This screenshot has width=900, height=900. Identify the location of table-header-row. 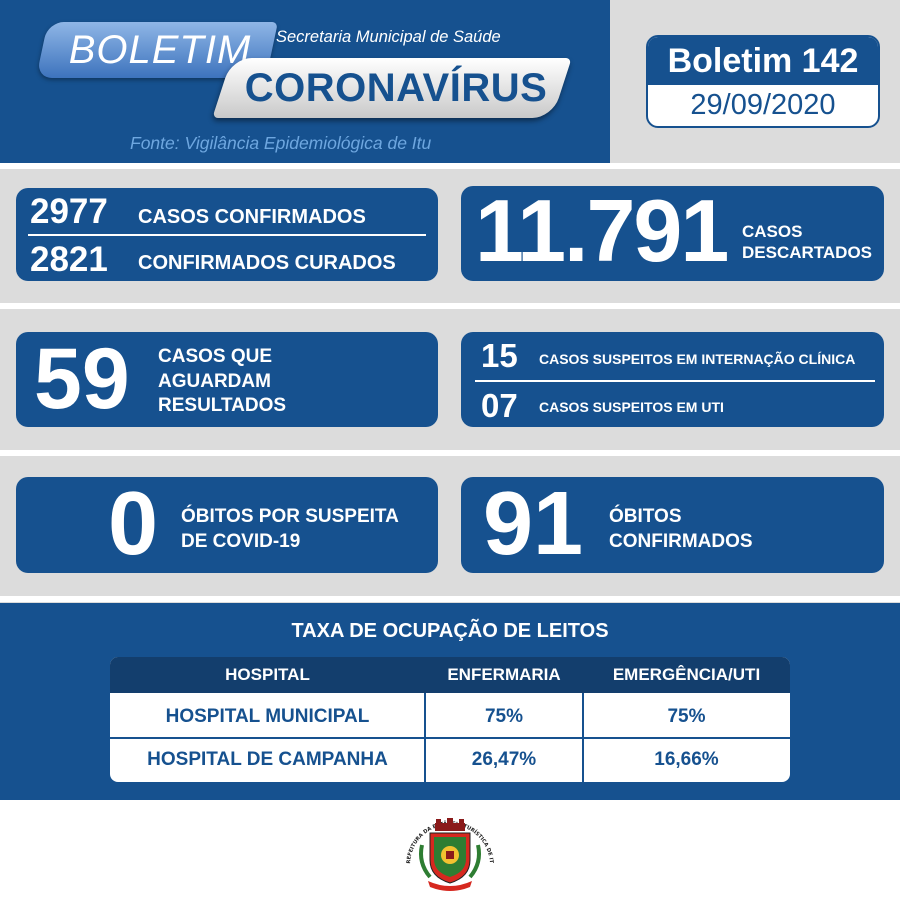
(450, 675).